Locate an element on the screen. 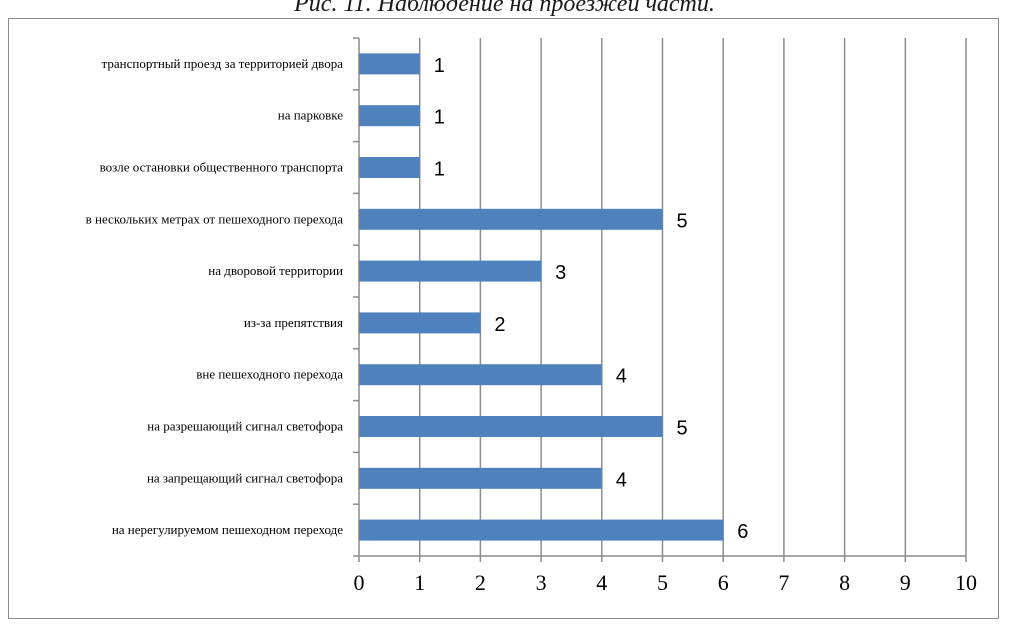  category-label: на парковке is located at coordinates (310, 115).